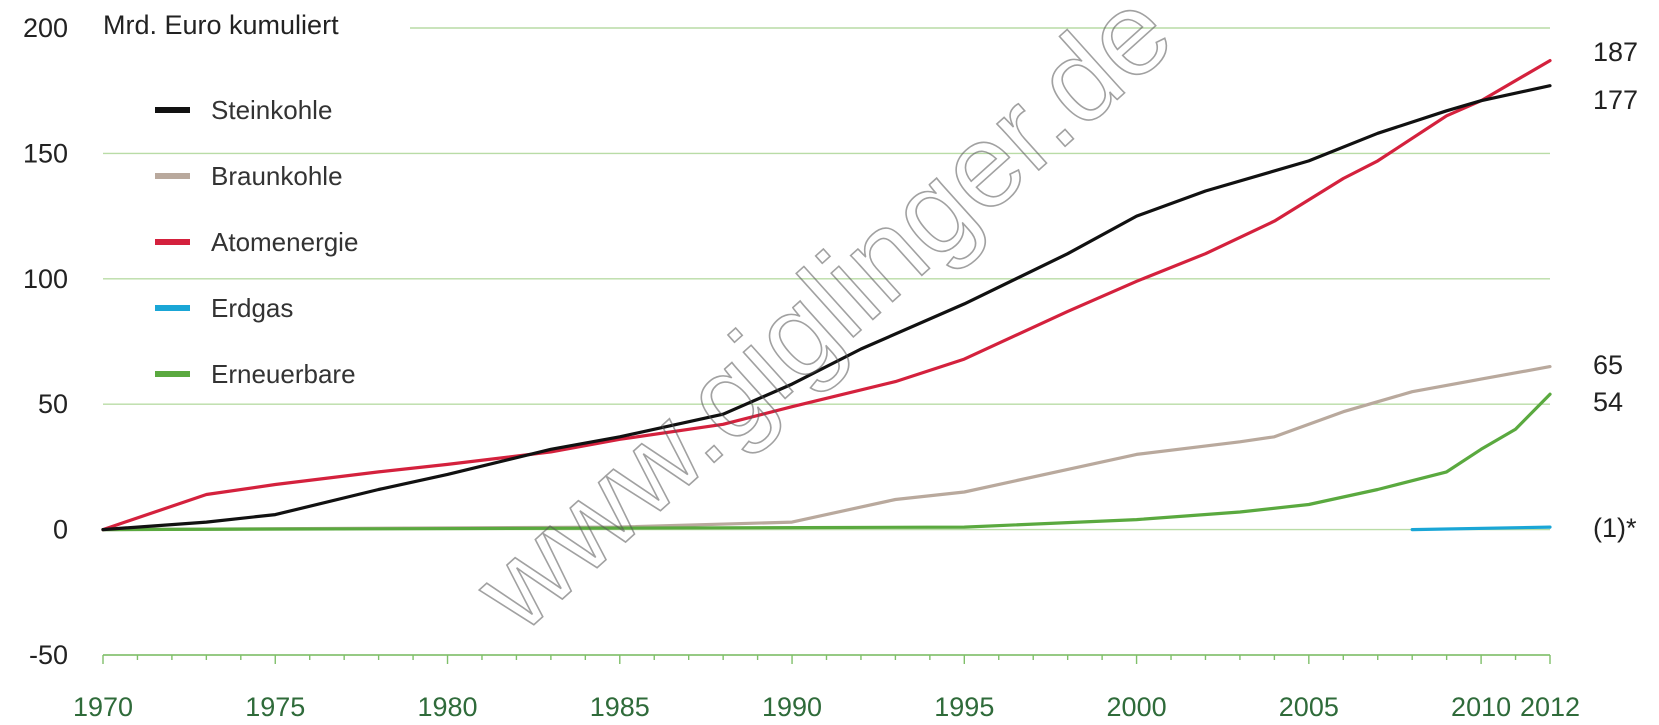 The image size is (1659, 725). What do you see at coordinates (1608, 402) in the screenshot?
I see `end-label: 54` at bounding box center [1608, 402].